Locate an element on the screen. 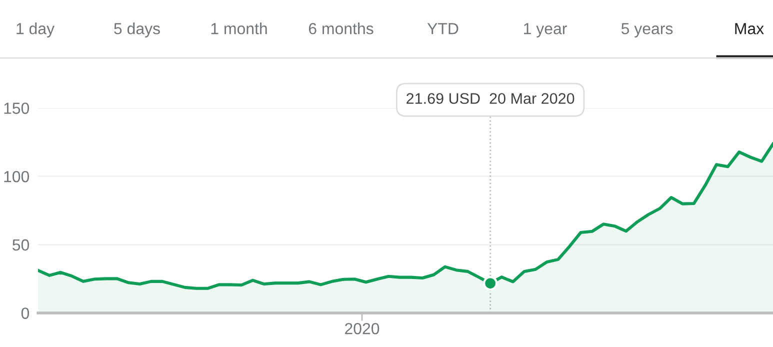 Image resolution: width=773 pixels, height=347 pixels. y-tick-label: 50 is located at coordinates (21, 245).